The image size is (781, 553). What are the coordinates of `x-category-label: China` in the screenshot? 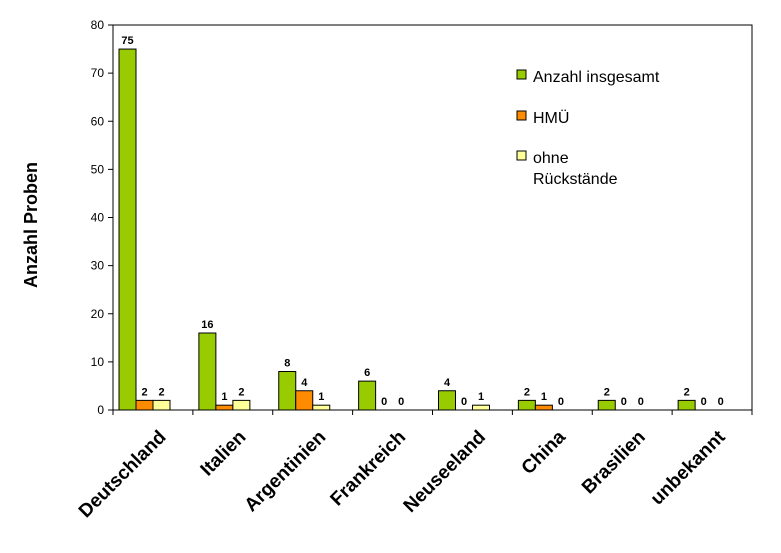 It's located at (544, 452).